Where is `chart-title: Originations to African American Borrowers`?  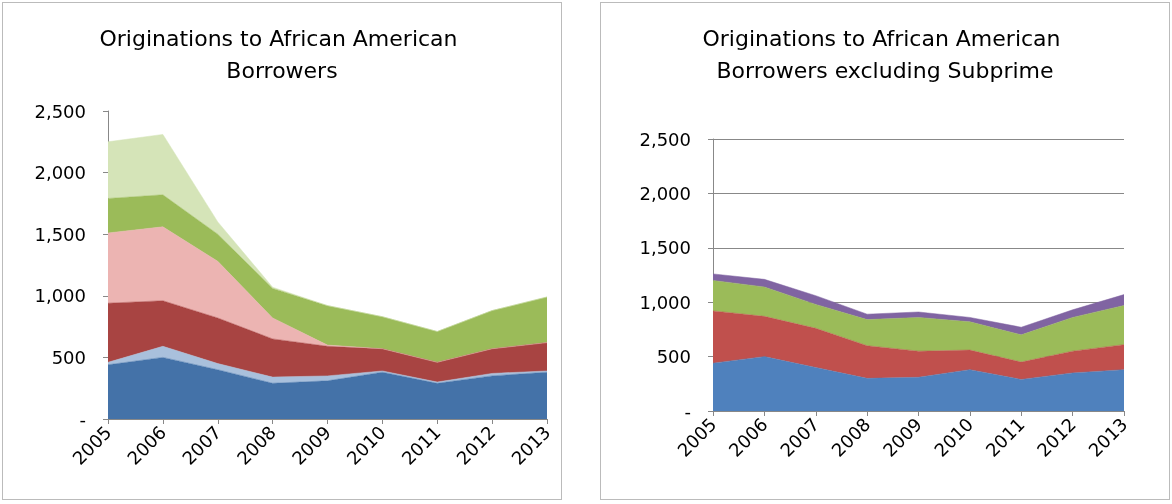
chart-title: Originations to African American Borrowers is located at coordinates (282, 54).